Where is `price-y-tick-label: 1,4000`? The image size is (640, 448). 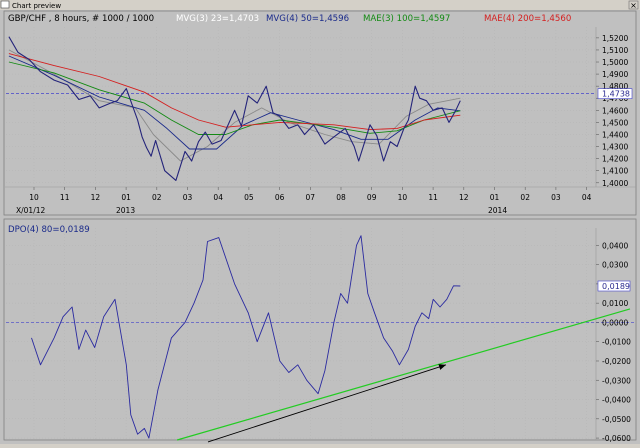 price-y-tick-label: 1,4000 is located at coordinates (615, 183).